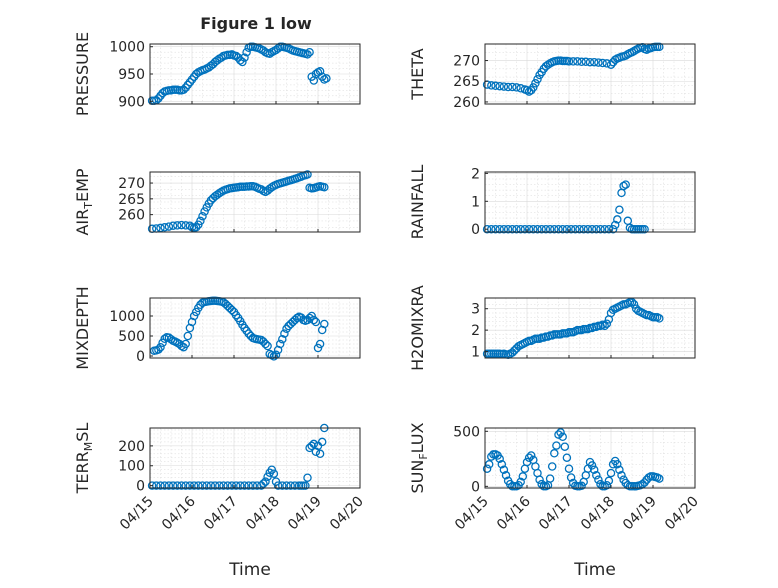 Image resolution: width=778 pixels, height=588 pixels. I want to click on series-mixdepth, so click(239, 328).